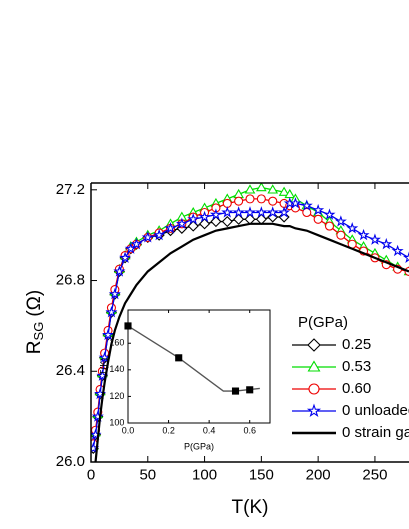 This screenshot has width=409, height=529. I want to click on y-label-unit: (Ω), so click(34, 303).